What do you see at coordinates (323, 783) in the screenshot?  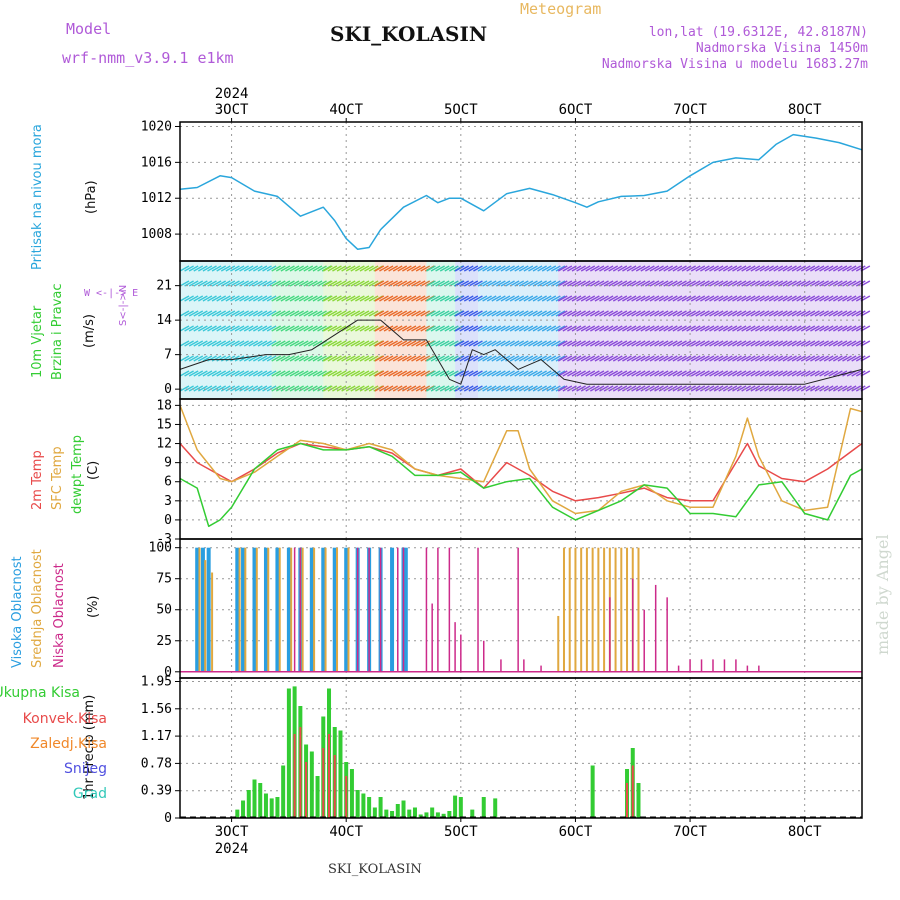 I see `precip-conv-bar` at bounding box center [323, 783].